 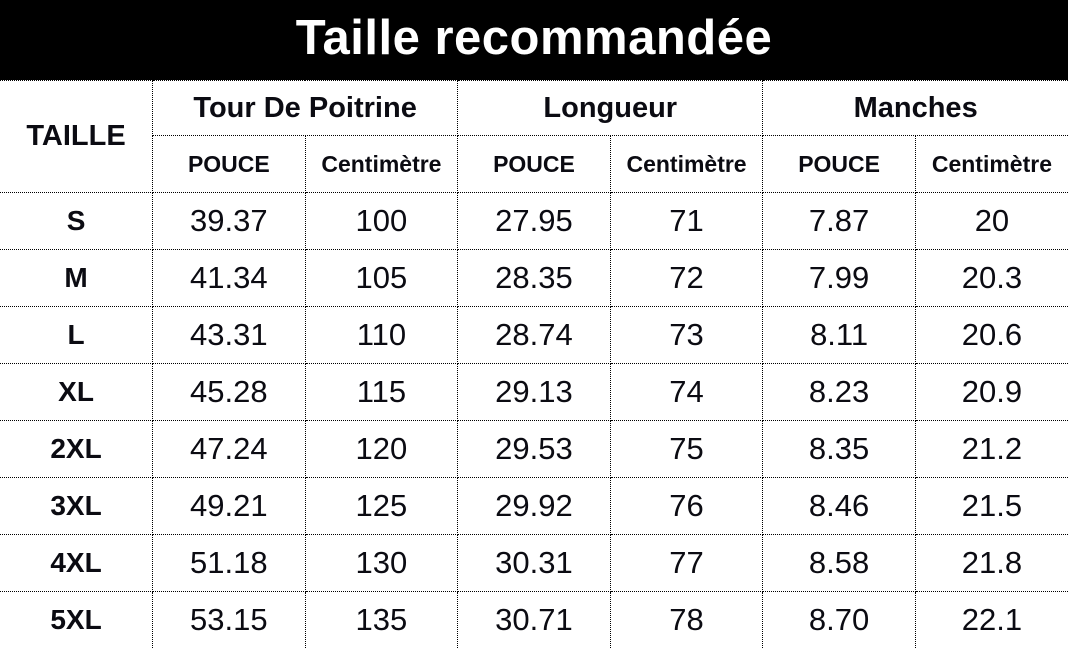 I want to click on value-cell: 47.24, so click(x=229, y=449).